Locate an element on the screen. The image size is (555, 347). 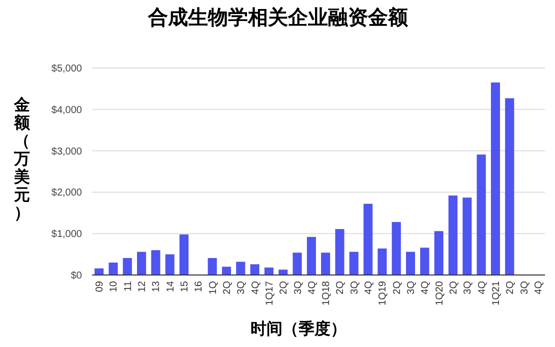
x-tick-label: 09 is located at coordinates (100, 286).